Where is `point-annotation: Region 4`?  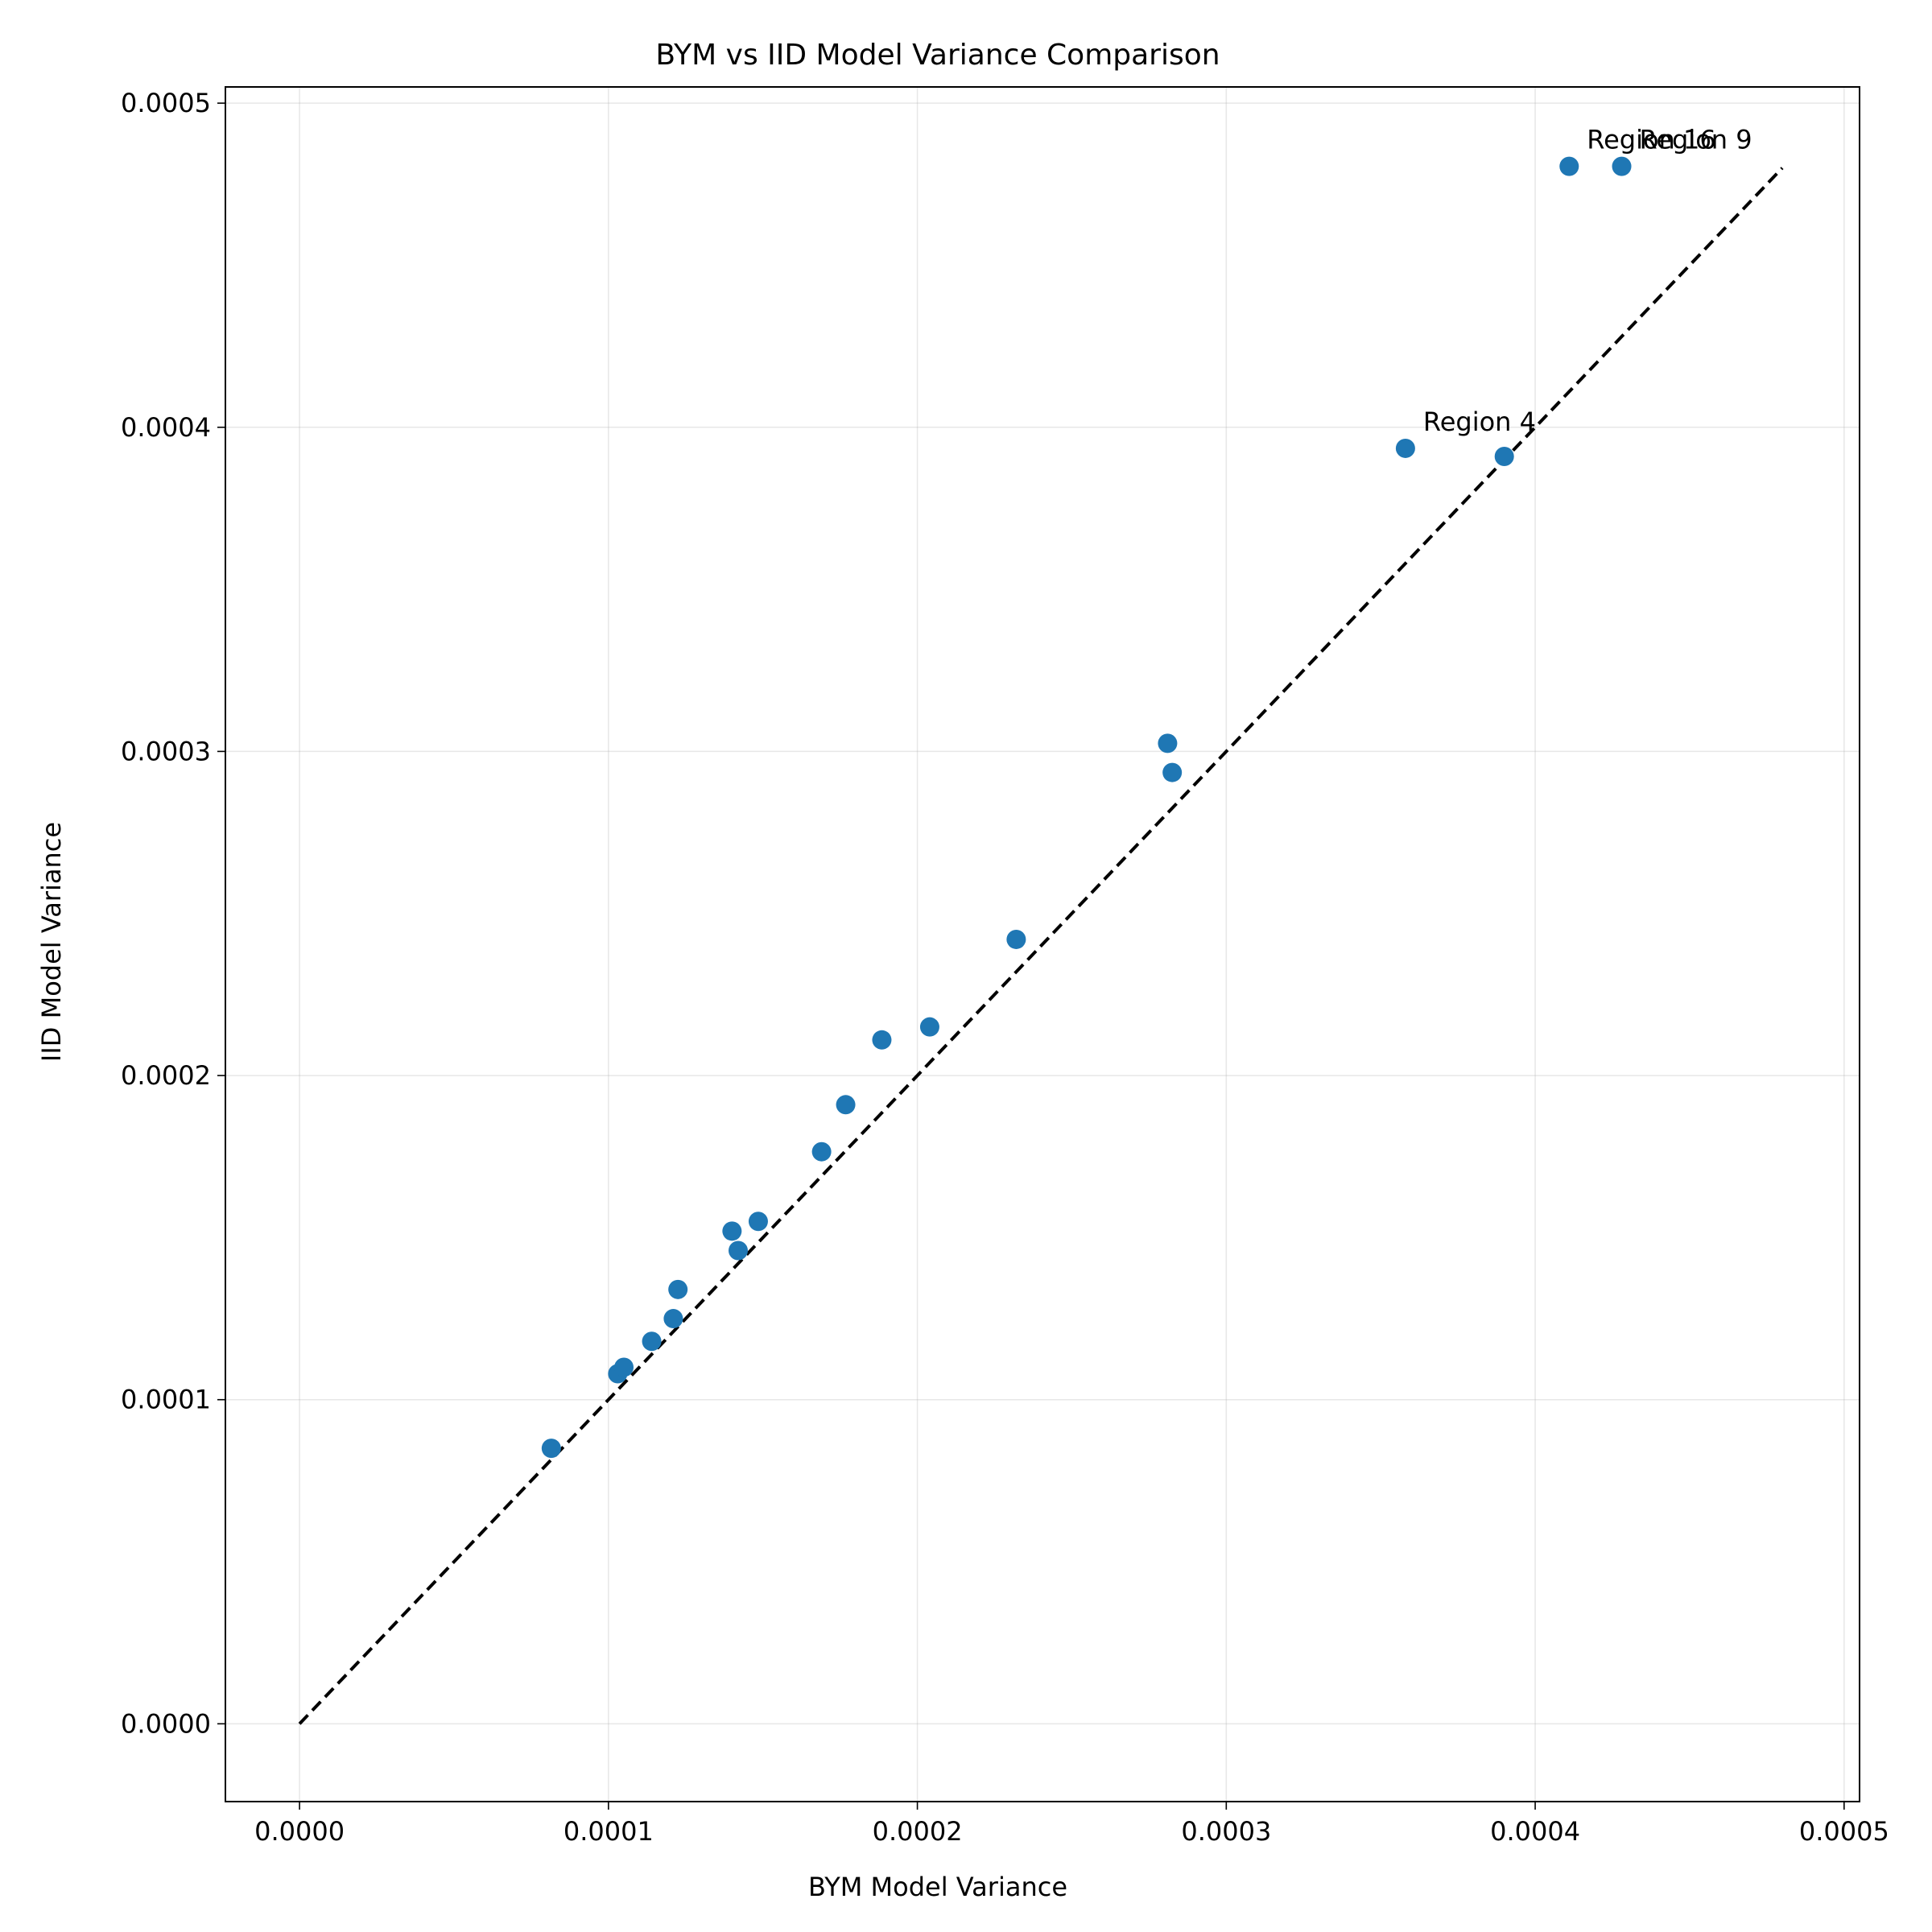 point-annotation: Region 4 is located at coordinates (1479, 422).